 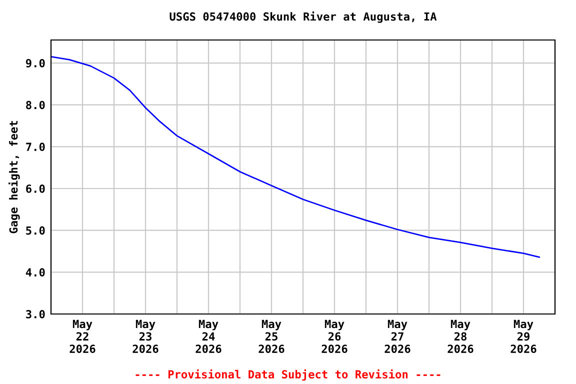 I want to click on x-tick-label: May 25 2026, so click(x=271, y=337).